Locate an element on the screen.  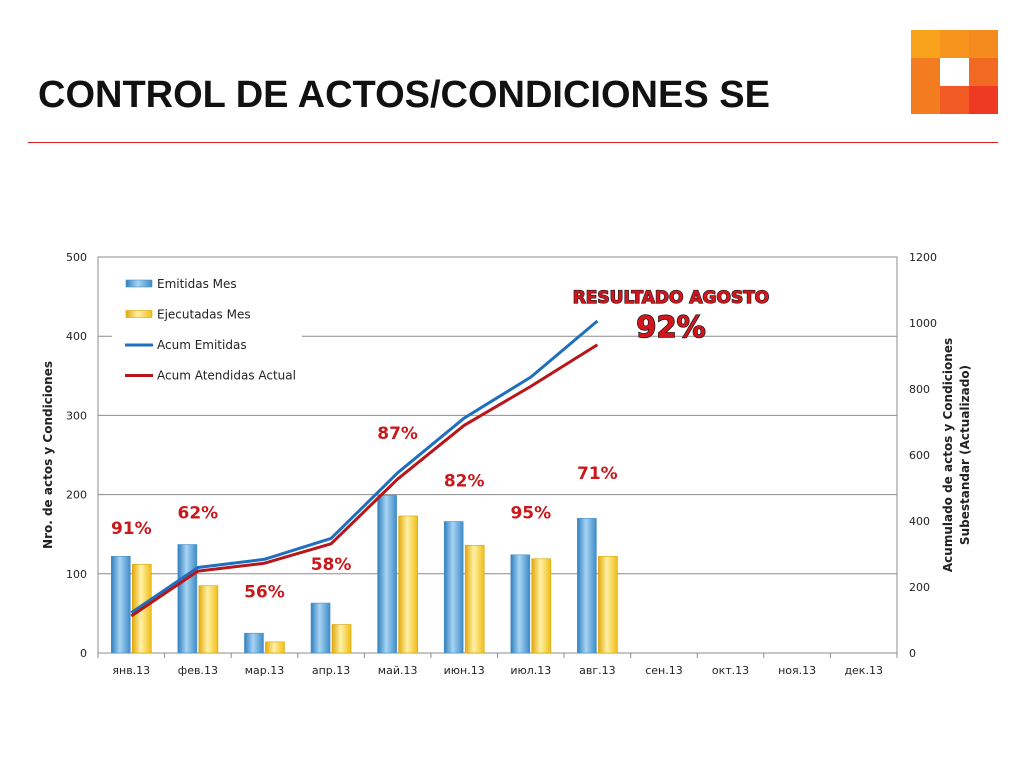
x-tick-label: май.13 is located at coordinates (398, 670).